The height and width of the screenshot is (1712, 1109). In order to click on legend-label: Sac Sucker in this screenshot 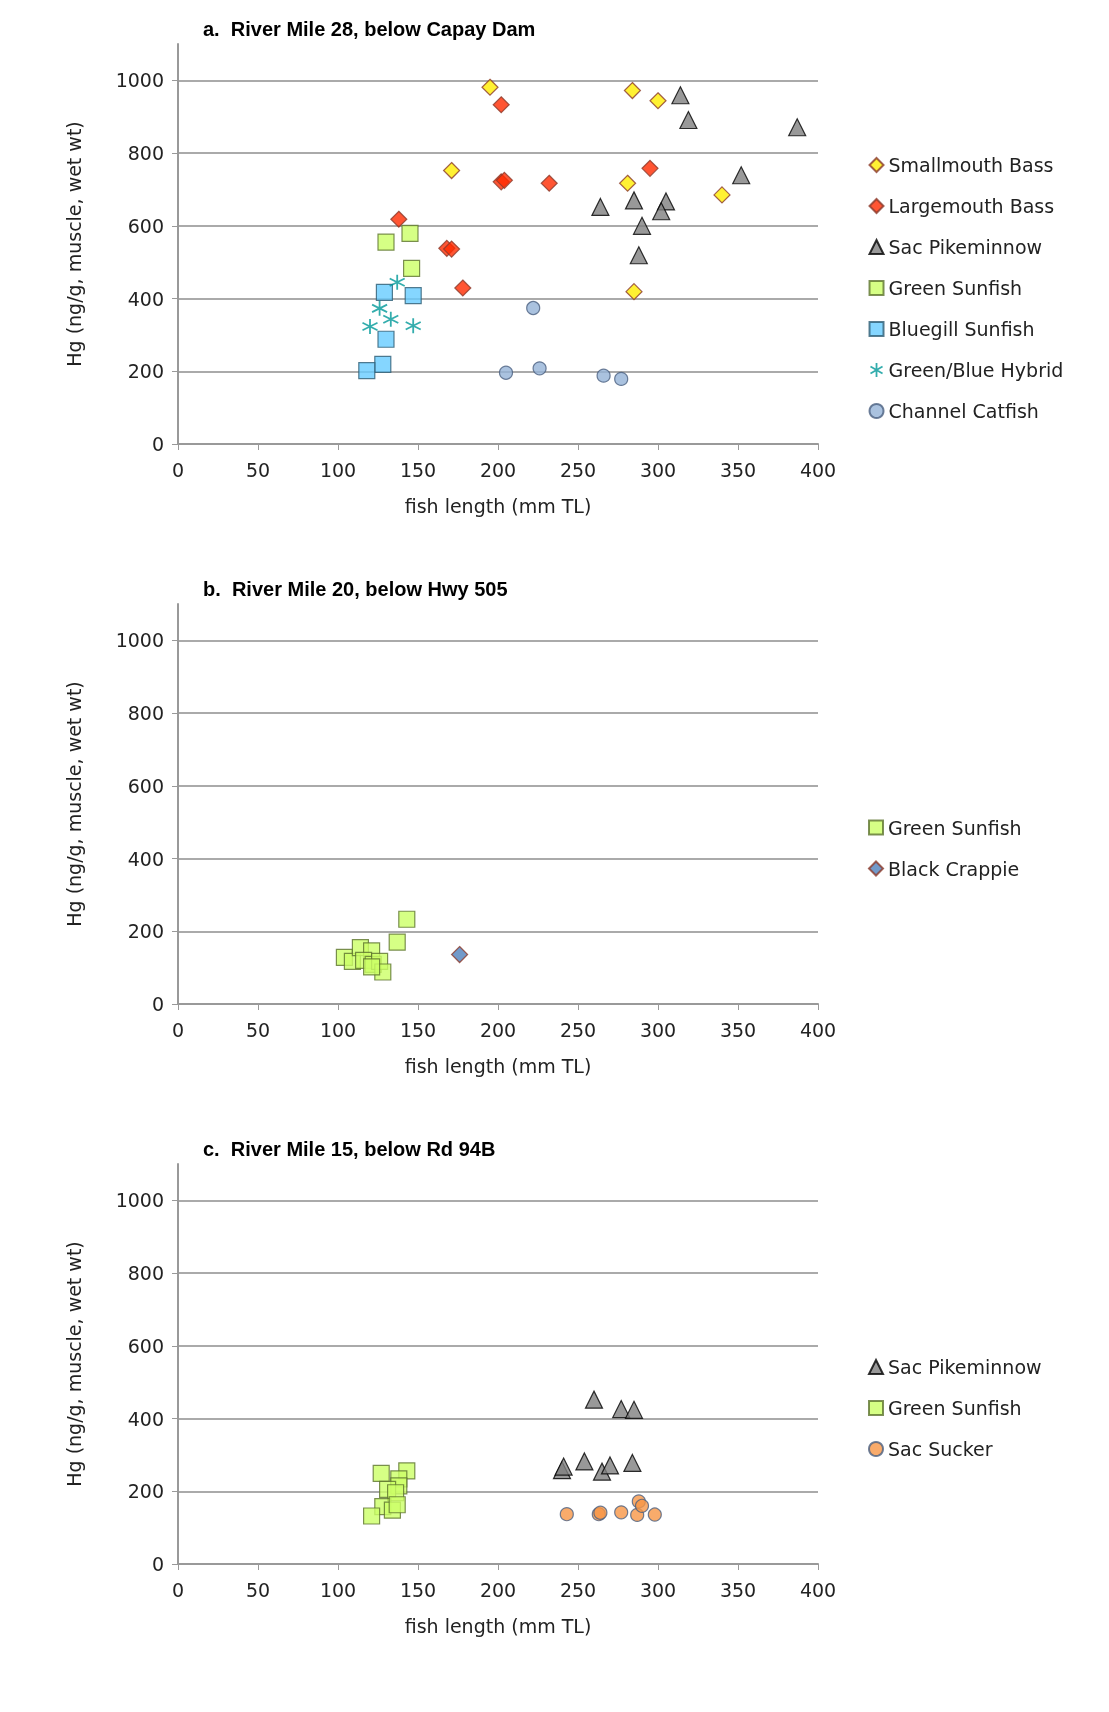, I will do `click(940, 1449)`.